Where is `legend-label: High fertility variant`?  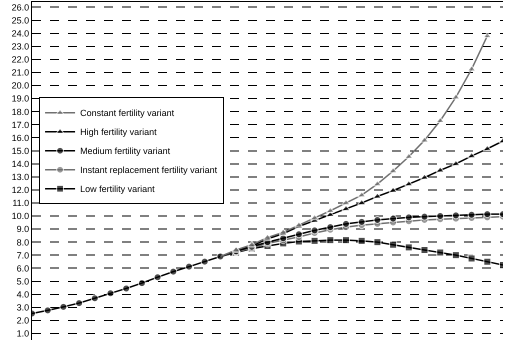
legend-label: High fertility variant is located at coordinates (119, 132).